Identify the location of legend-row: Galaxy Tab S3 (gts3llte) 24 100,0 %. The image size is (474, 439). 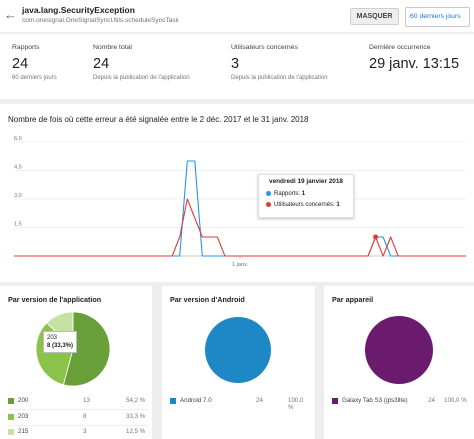
(402, 402).